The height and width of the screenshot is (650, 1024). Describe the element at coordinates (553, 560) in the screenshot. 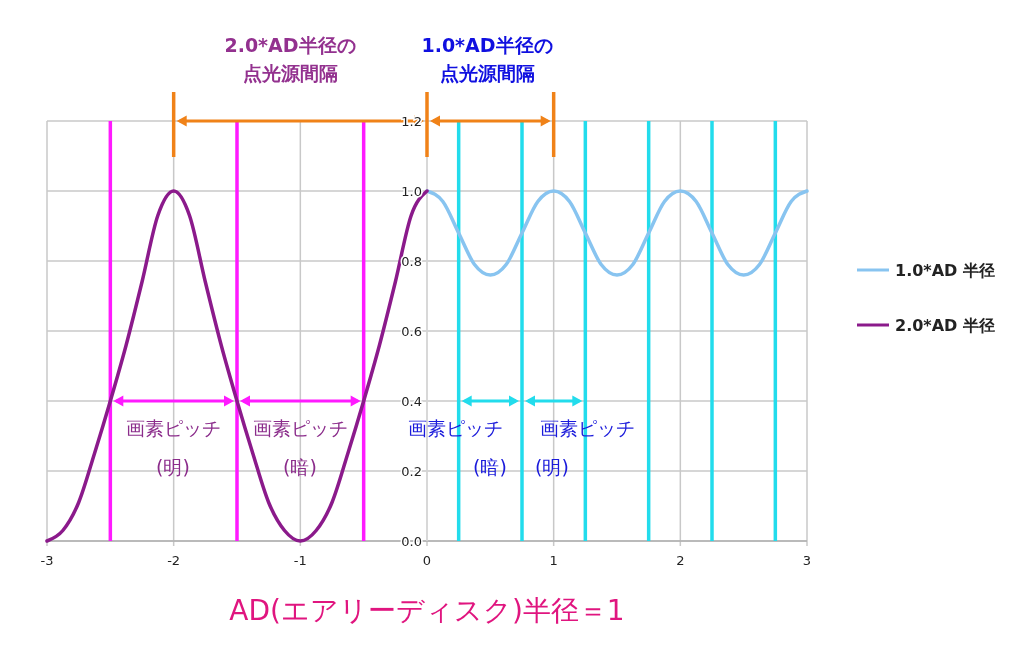

I see `x-tick-label: 1` at that location.